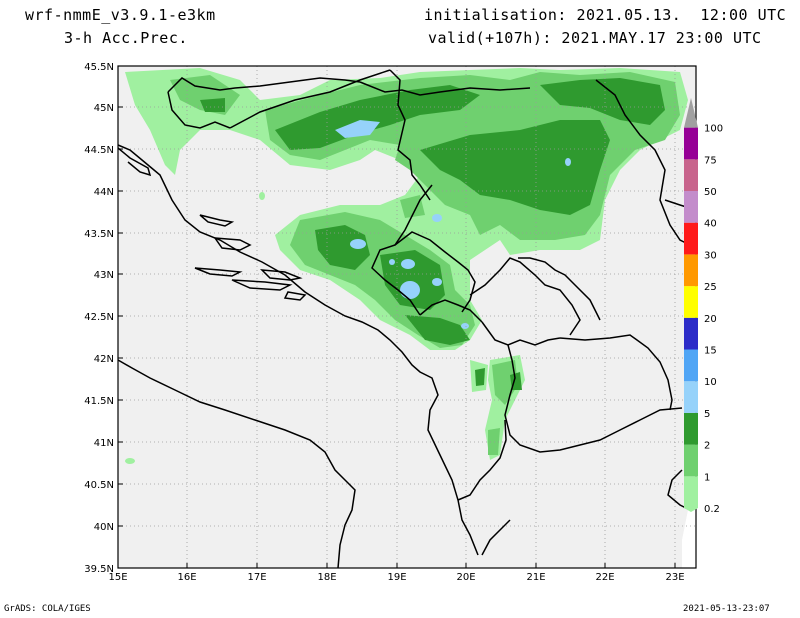 This screenshot has width=800, height=618. Describe the element at coordinates (707, 414) in the screenshot. I see `legend-label: 5` at that location.